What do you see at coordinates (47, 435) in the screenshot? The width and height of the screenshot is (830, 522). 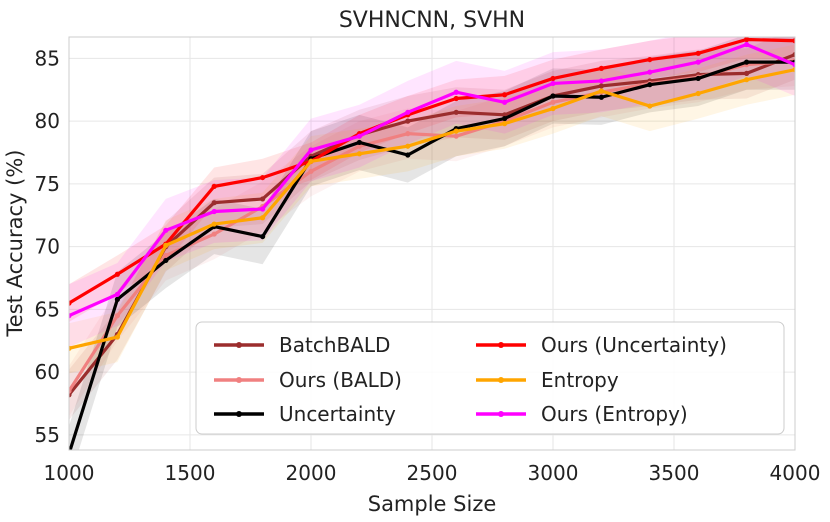 I see `y-tick-label: 55` at bounding box center [47, 435].